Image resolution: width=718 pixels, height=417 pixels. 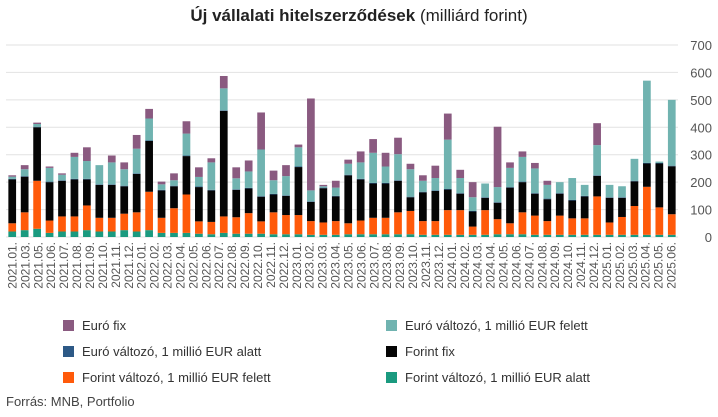 What do you see at coordinates (258, 265) in the screenshot?
I see `x-tick-label: 2022.10.` at bounding box center [258, 265].